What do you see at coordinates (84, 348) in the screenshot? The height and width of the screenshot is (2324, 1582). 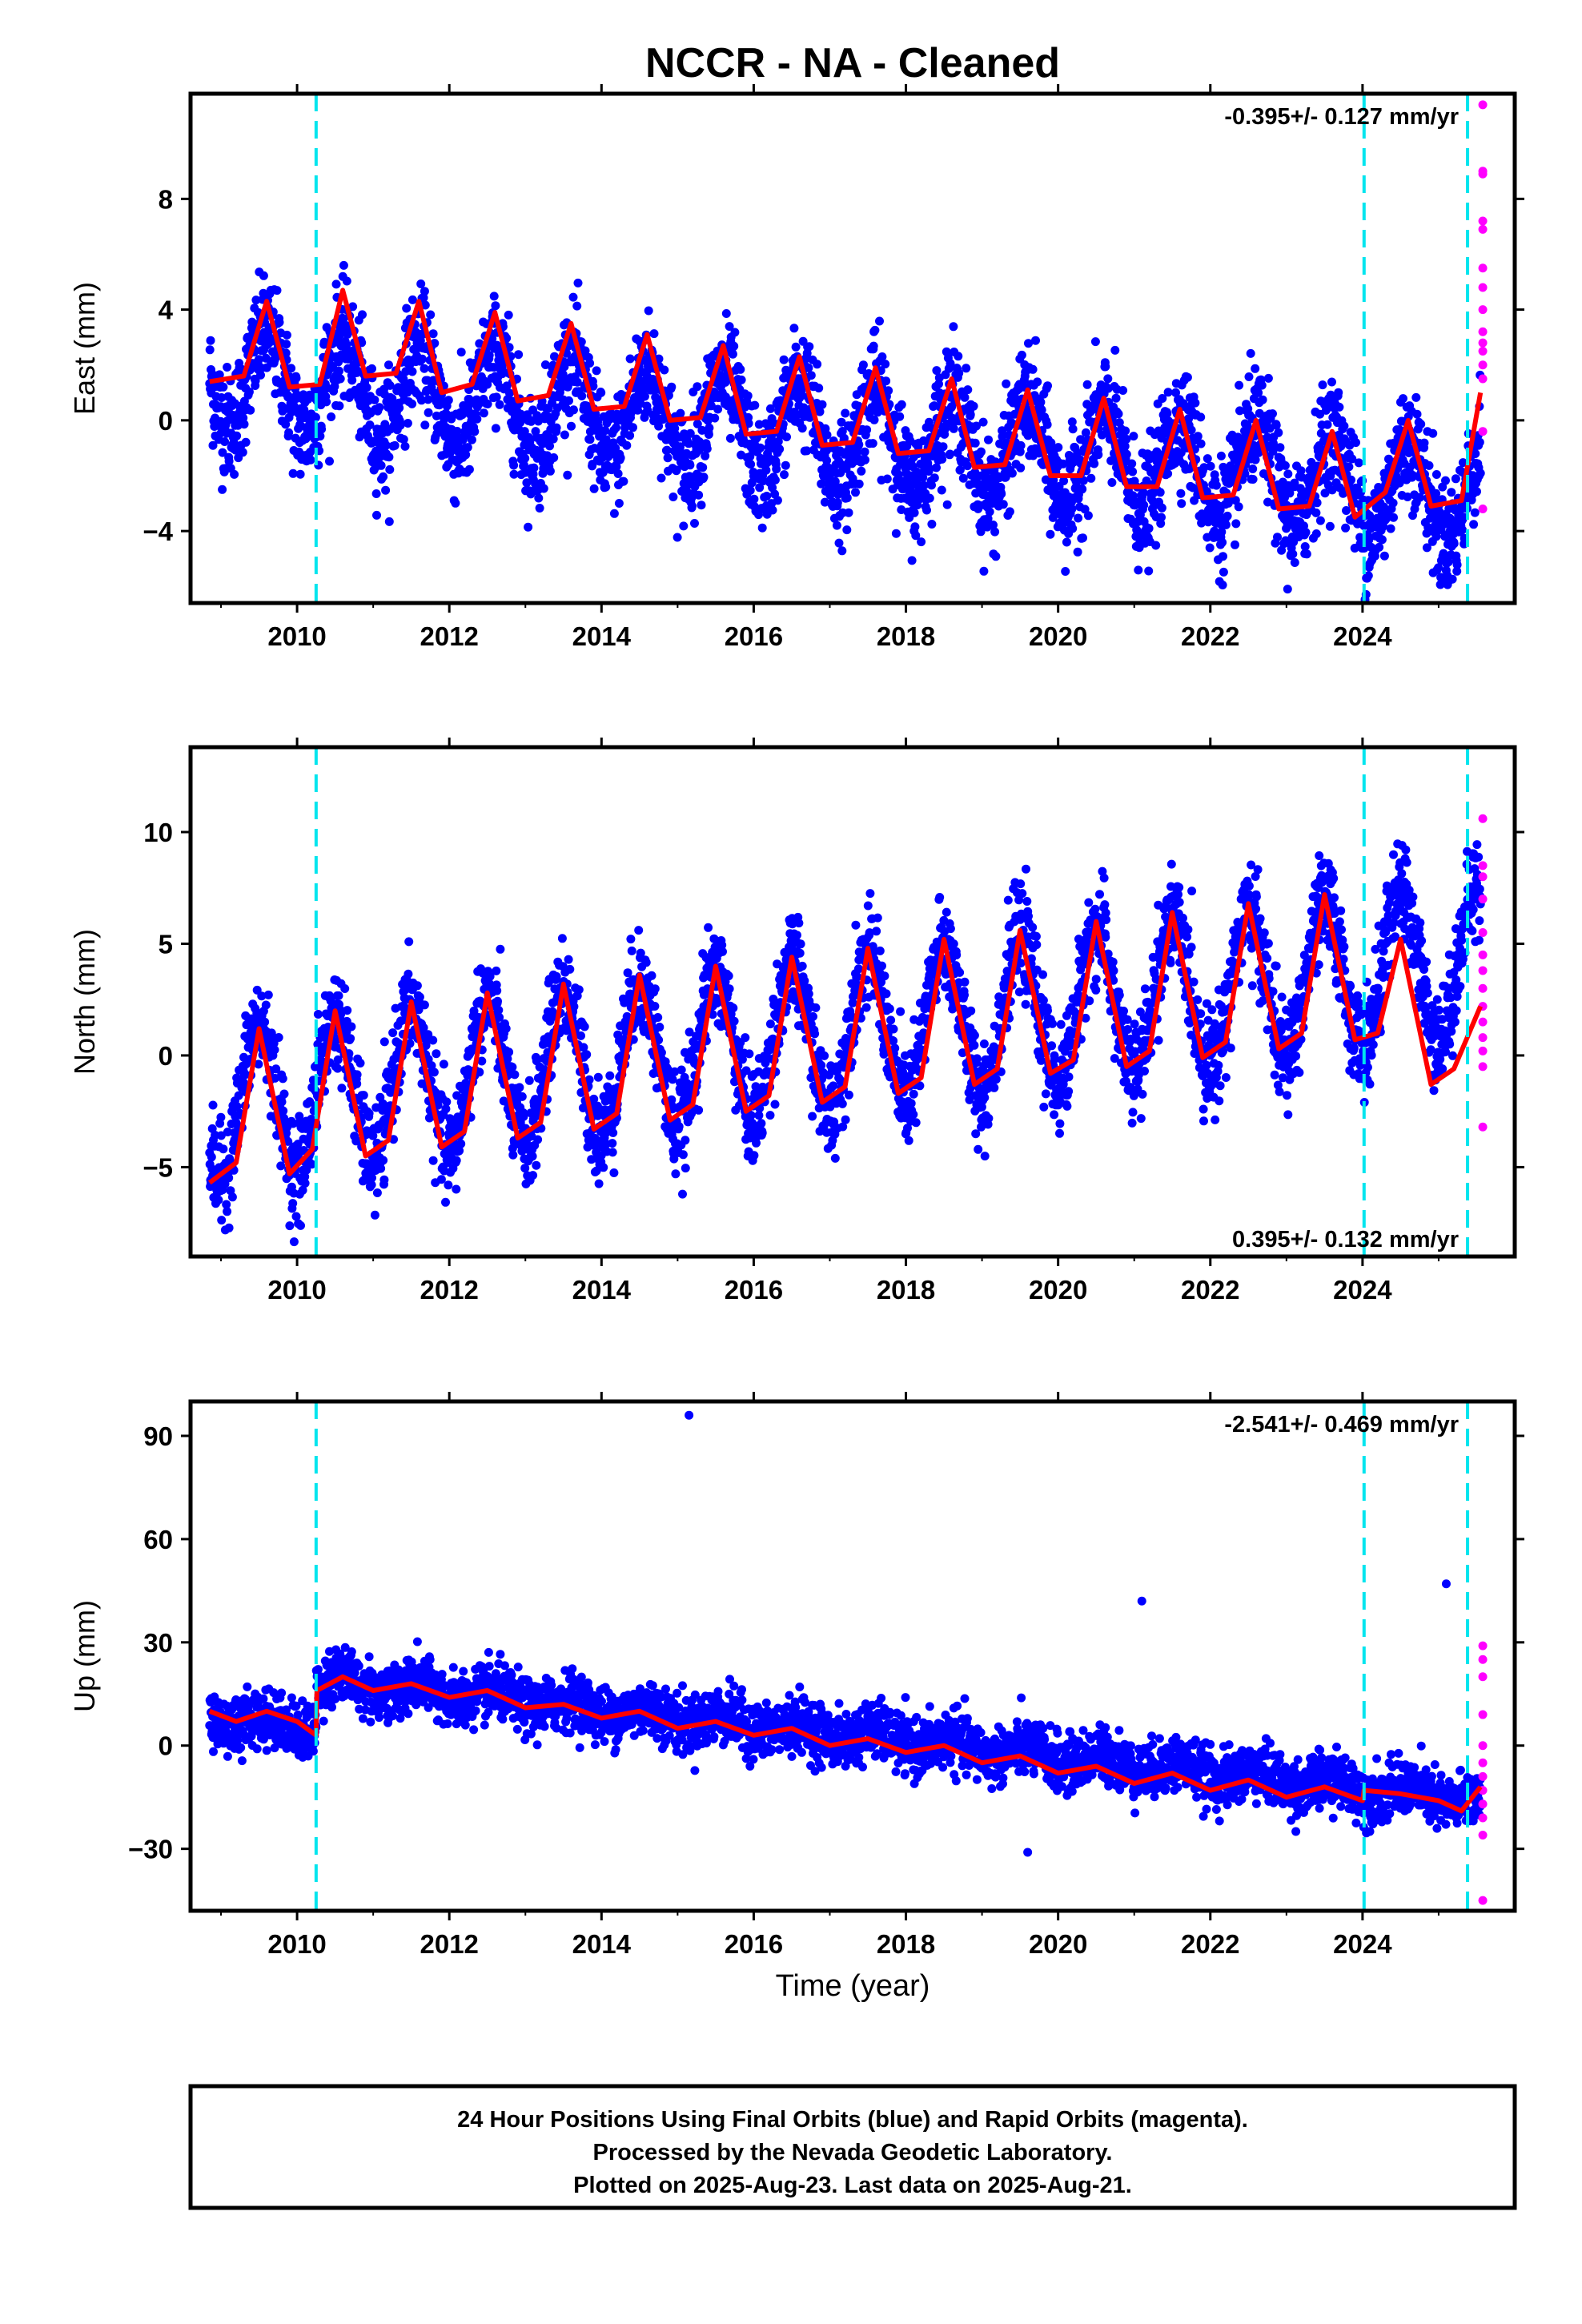 I see `east-y-axis-label: East (mm)` at bounding box center [84, 348].